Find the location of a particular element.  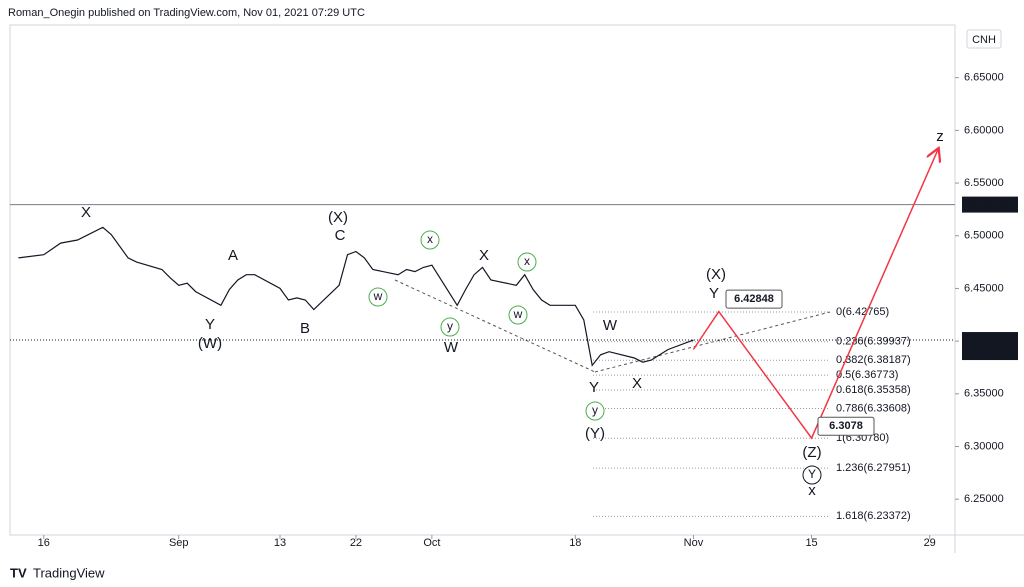

x-tick-label: Oct is located at coordinates (431, 543).